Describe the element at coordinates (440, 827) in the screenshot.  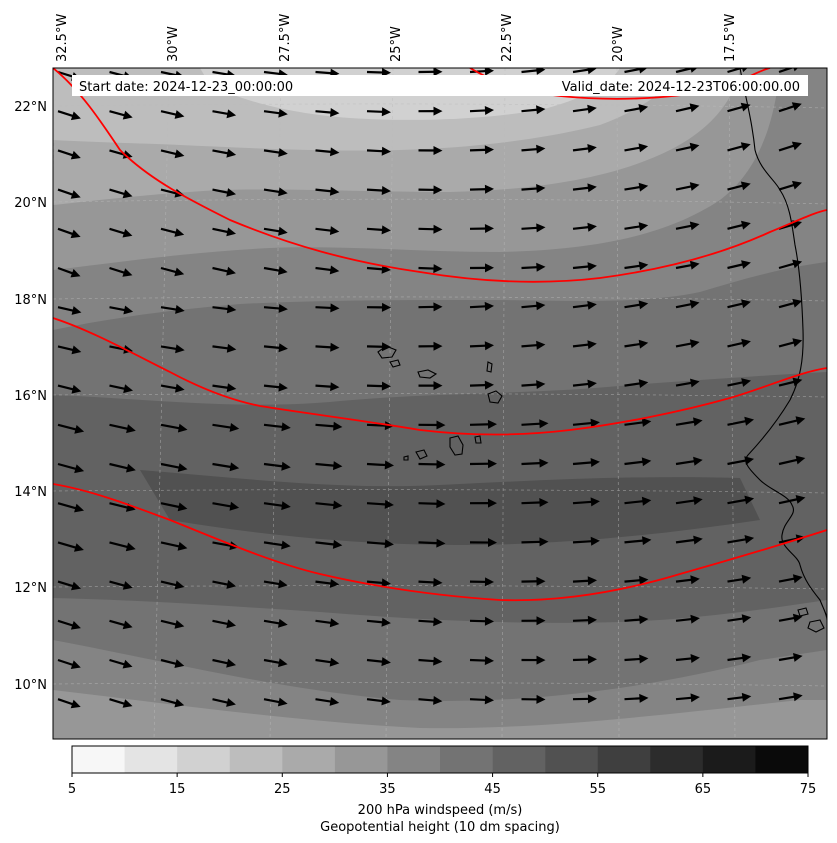
I see `colorbar-sublabel: Geopotential height (10 dm spacing)` at that location.